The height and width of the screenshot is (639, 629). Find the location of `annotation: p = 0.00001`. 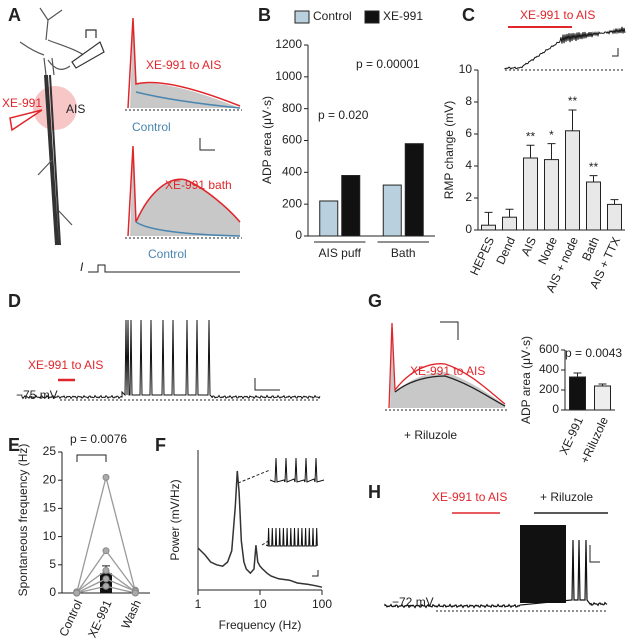

annotation: p = 0.00001 is located at coordinates (388, 64).